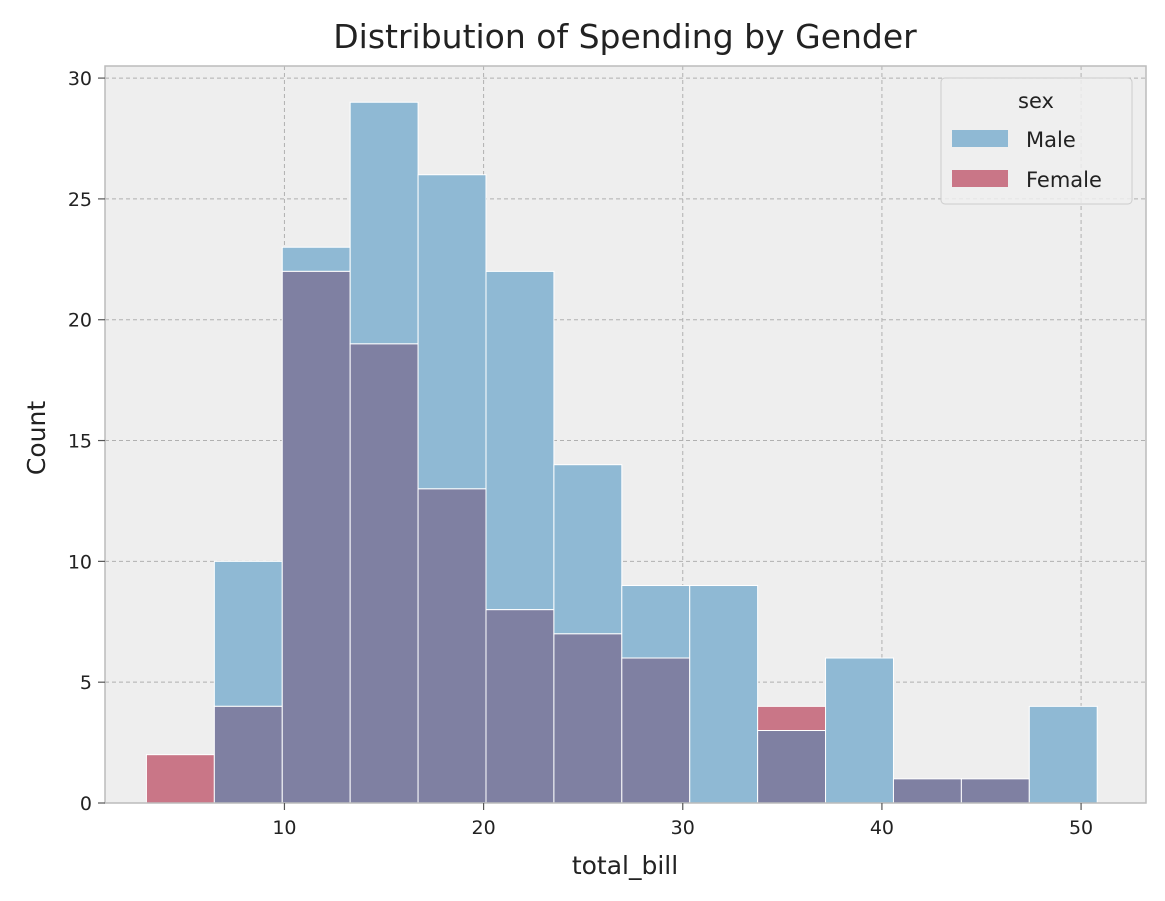 This screenshot has width=1165, height=901. I want to click on y-tick-label: 0, so click(86, 804).